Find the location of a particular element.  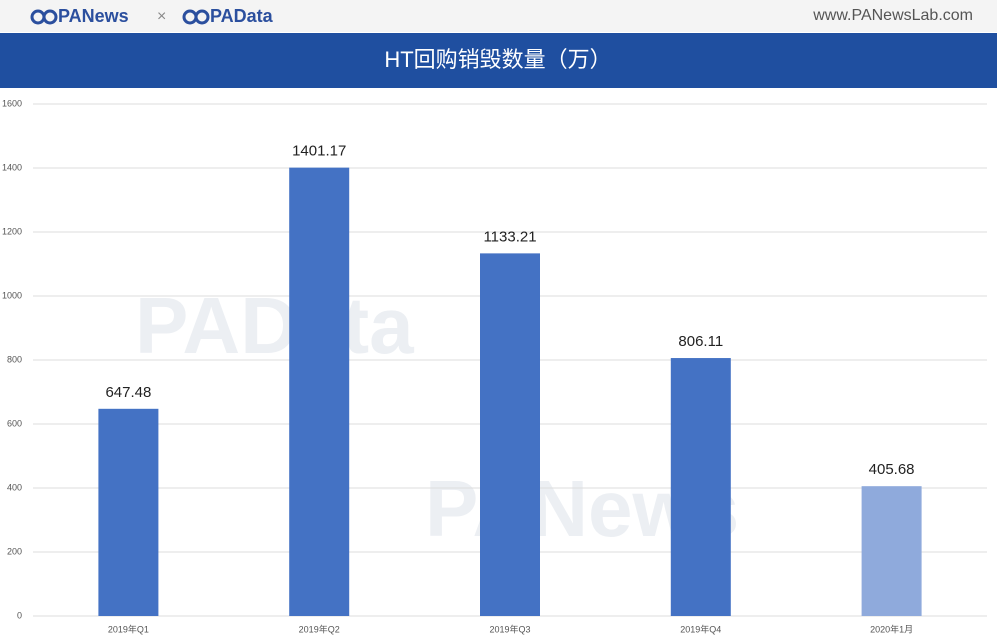

y-tick-label: 0 is located at coordinates (19, 615).